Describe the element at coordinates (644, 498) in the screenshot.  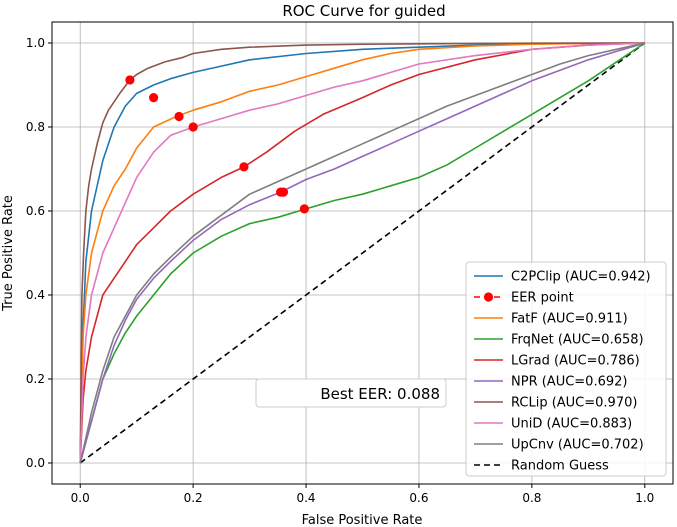
I see `x-tick-label: 1.0` at that location.